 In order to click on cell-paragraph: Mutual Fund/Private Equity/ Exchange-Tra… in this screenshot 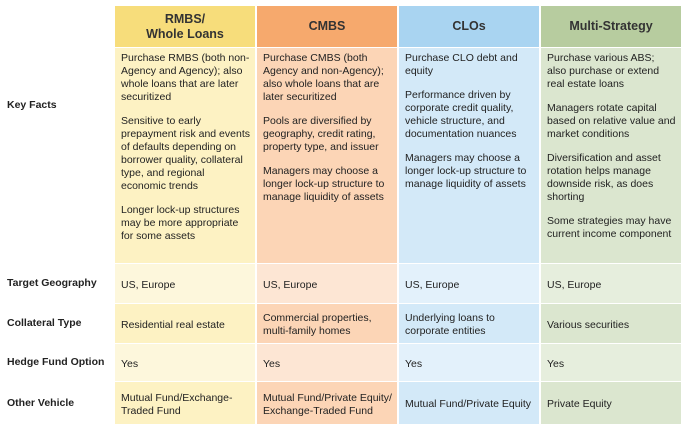, I will do `click(327, 404)`.